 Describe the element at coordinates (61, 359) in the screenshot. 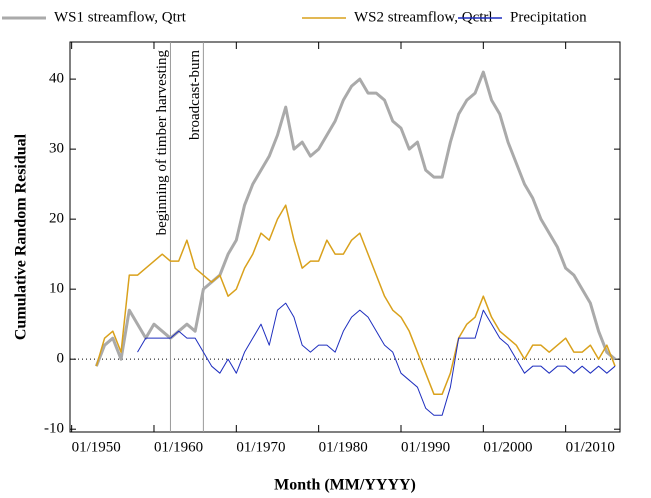

I see `y-tick-label: 0` at that location.